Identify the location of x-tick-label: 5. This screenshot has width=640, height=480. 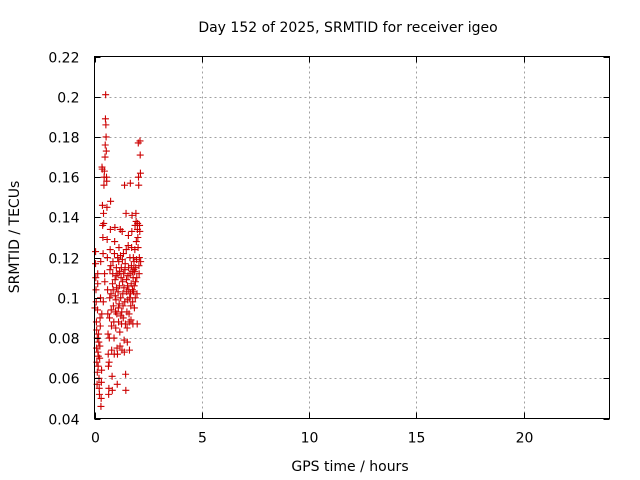
(202, 439).